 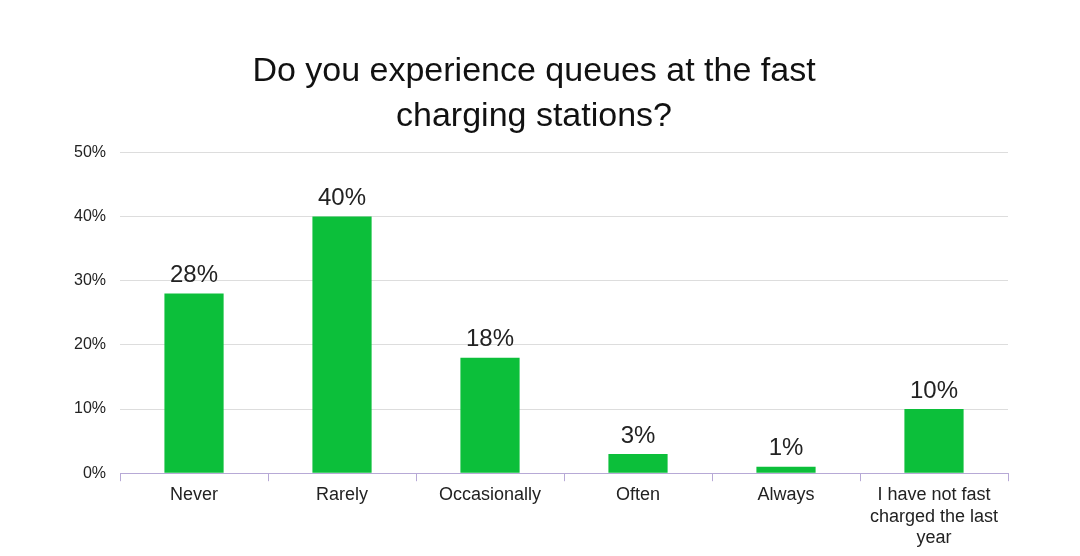 I want to click on x-tick-label: Never, so click(x=194, y=493).